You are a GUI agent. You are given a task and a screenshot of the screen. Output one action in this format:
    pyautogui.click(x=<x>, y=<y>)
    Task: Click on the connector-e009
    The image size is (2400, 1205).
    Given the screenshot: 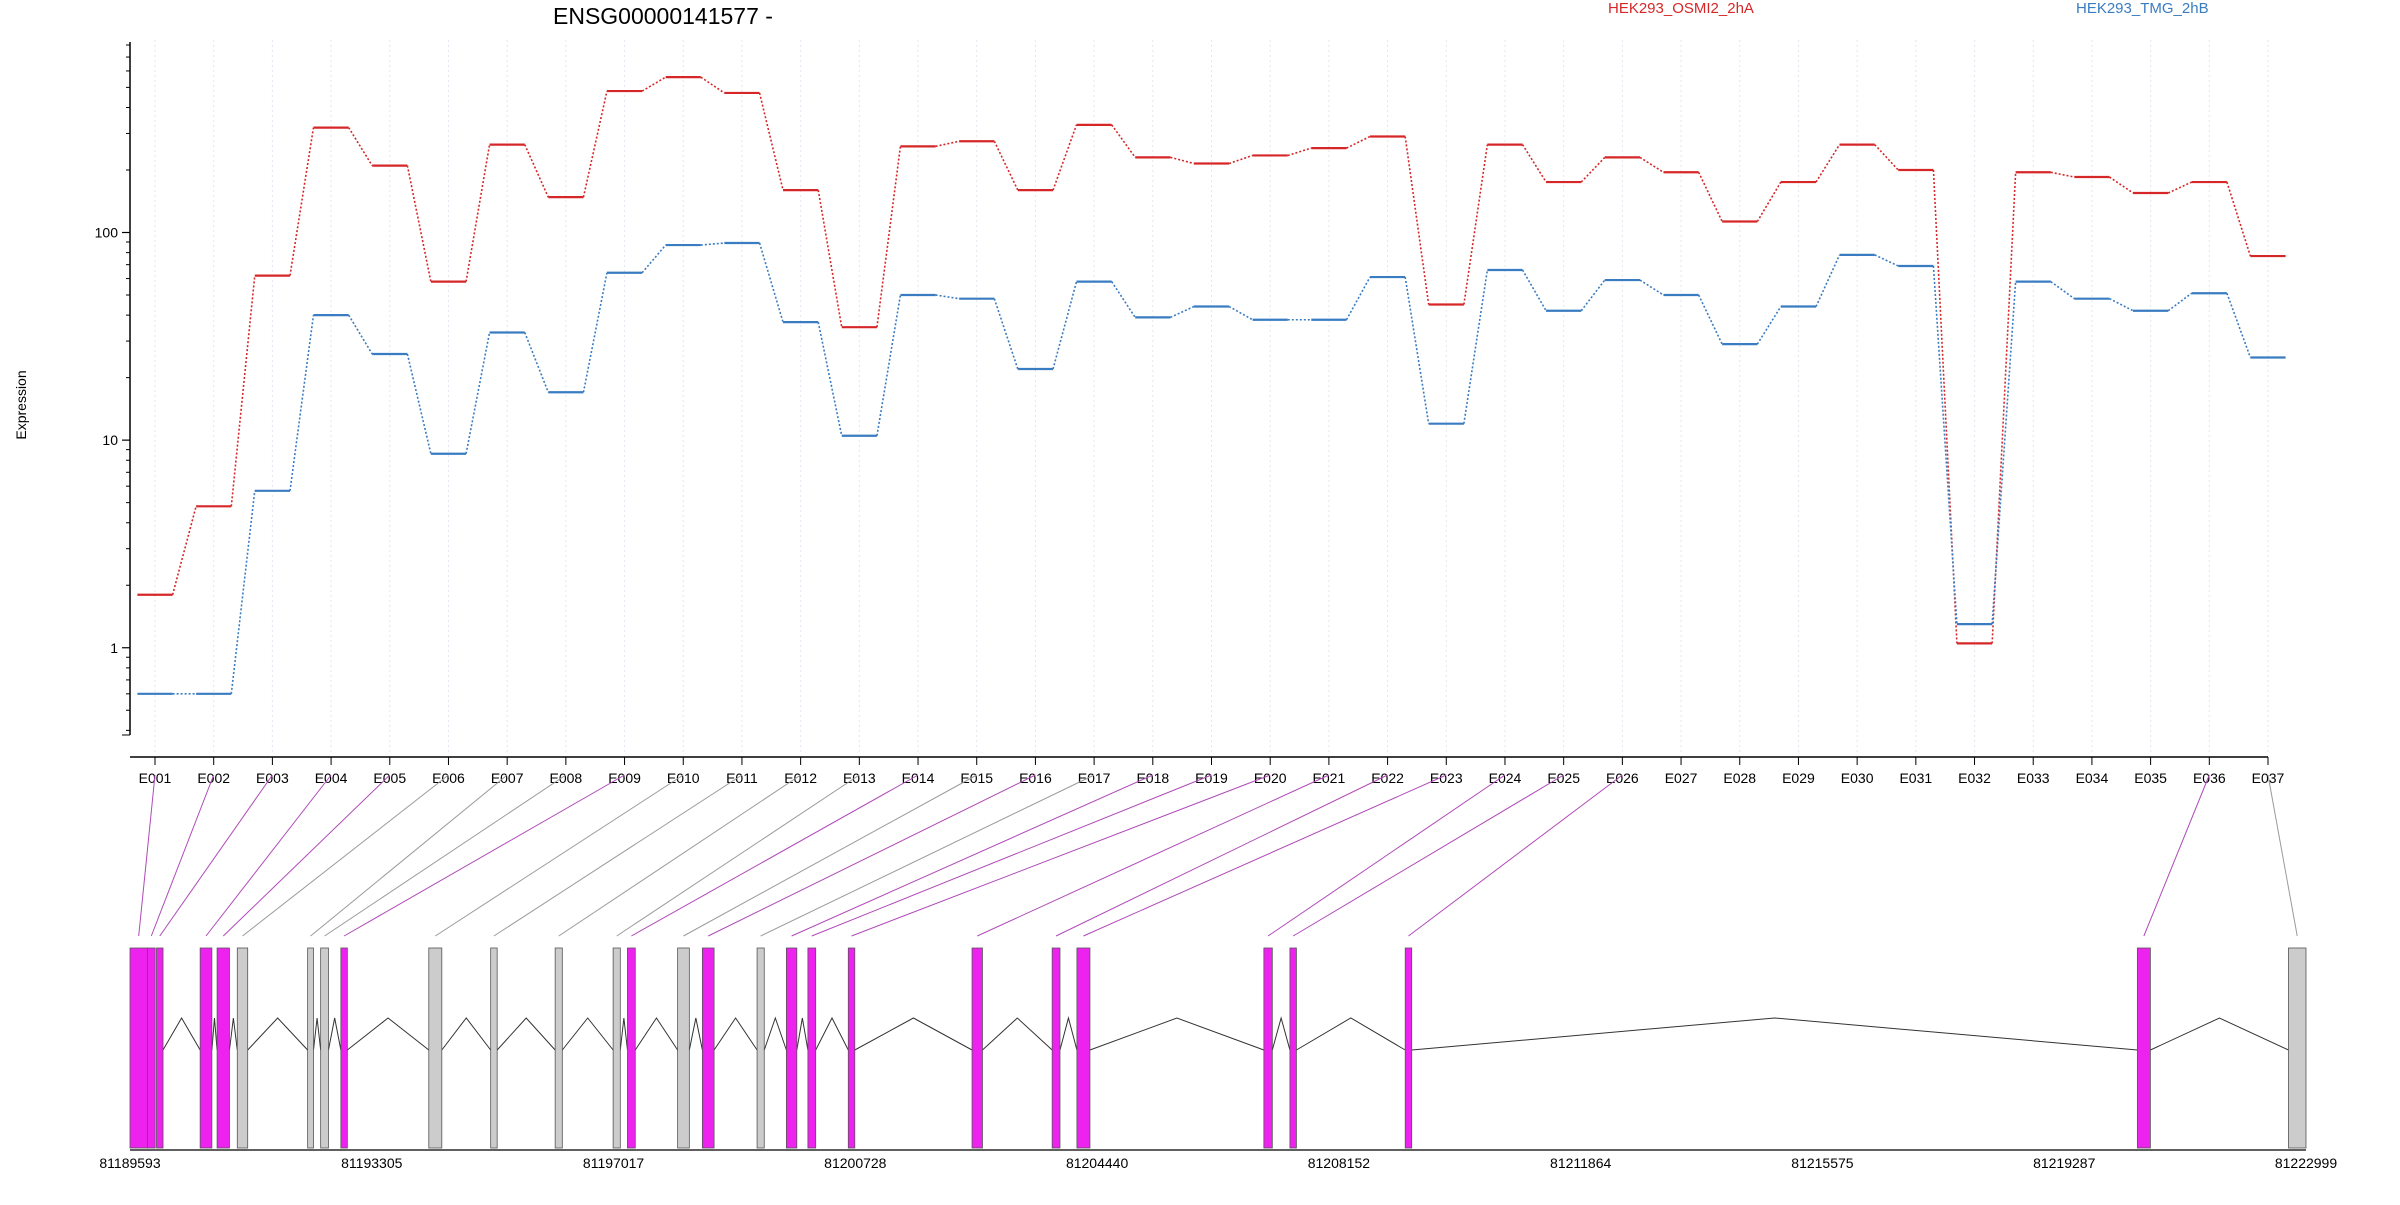 What is the action you would take?
    pyautogui.click(x=484, y=855)
    